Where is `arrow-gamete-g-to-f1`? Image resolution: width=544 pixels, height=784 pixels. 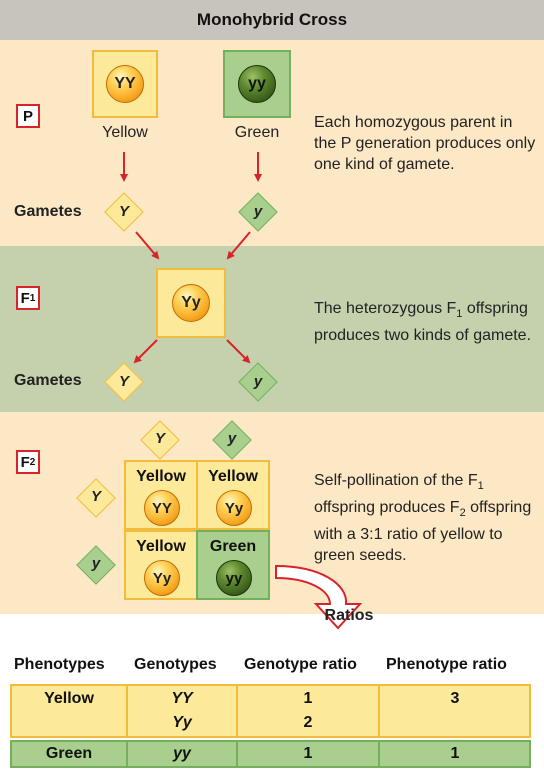
arrow-gamete-g-to-f1 is located at coordinates (238, 245).